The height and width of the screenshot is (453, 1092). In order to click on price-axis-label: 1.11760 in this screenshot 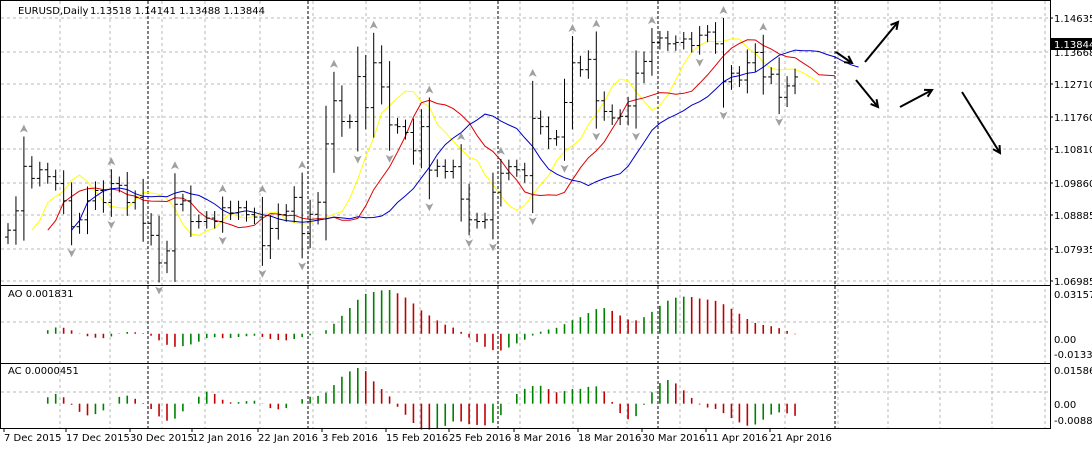, I will do `click(1073, 118)`.